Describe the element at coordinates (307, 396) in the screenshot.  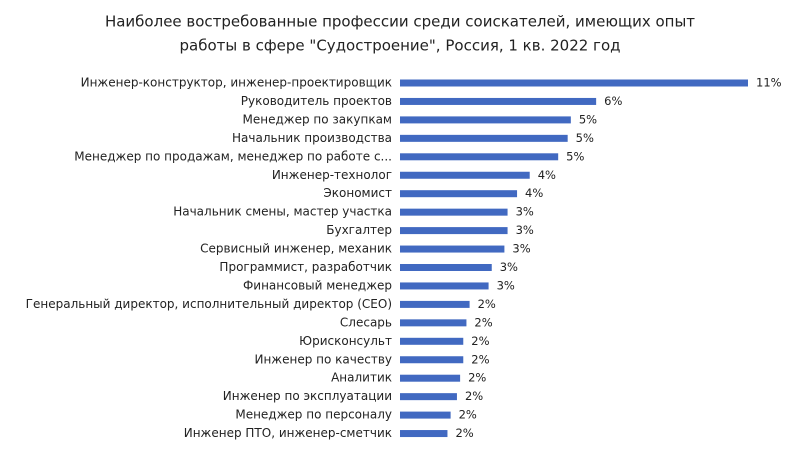
I see `category-label: Инженер по эксплуатации` at that location.